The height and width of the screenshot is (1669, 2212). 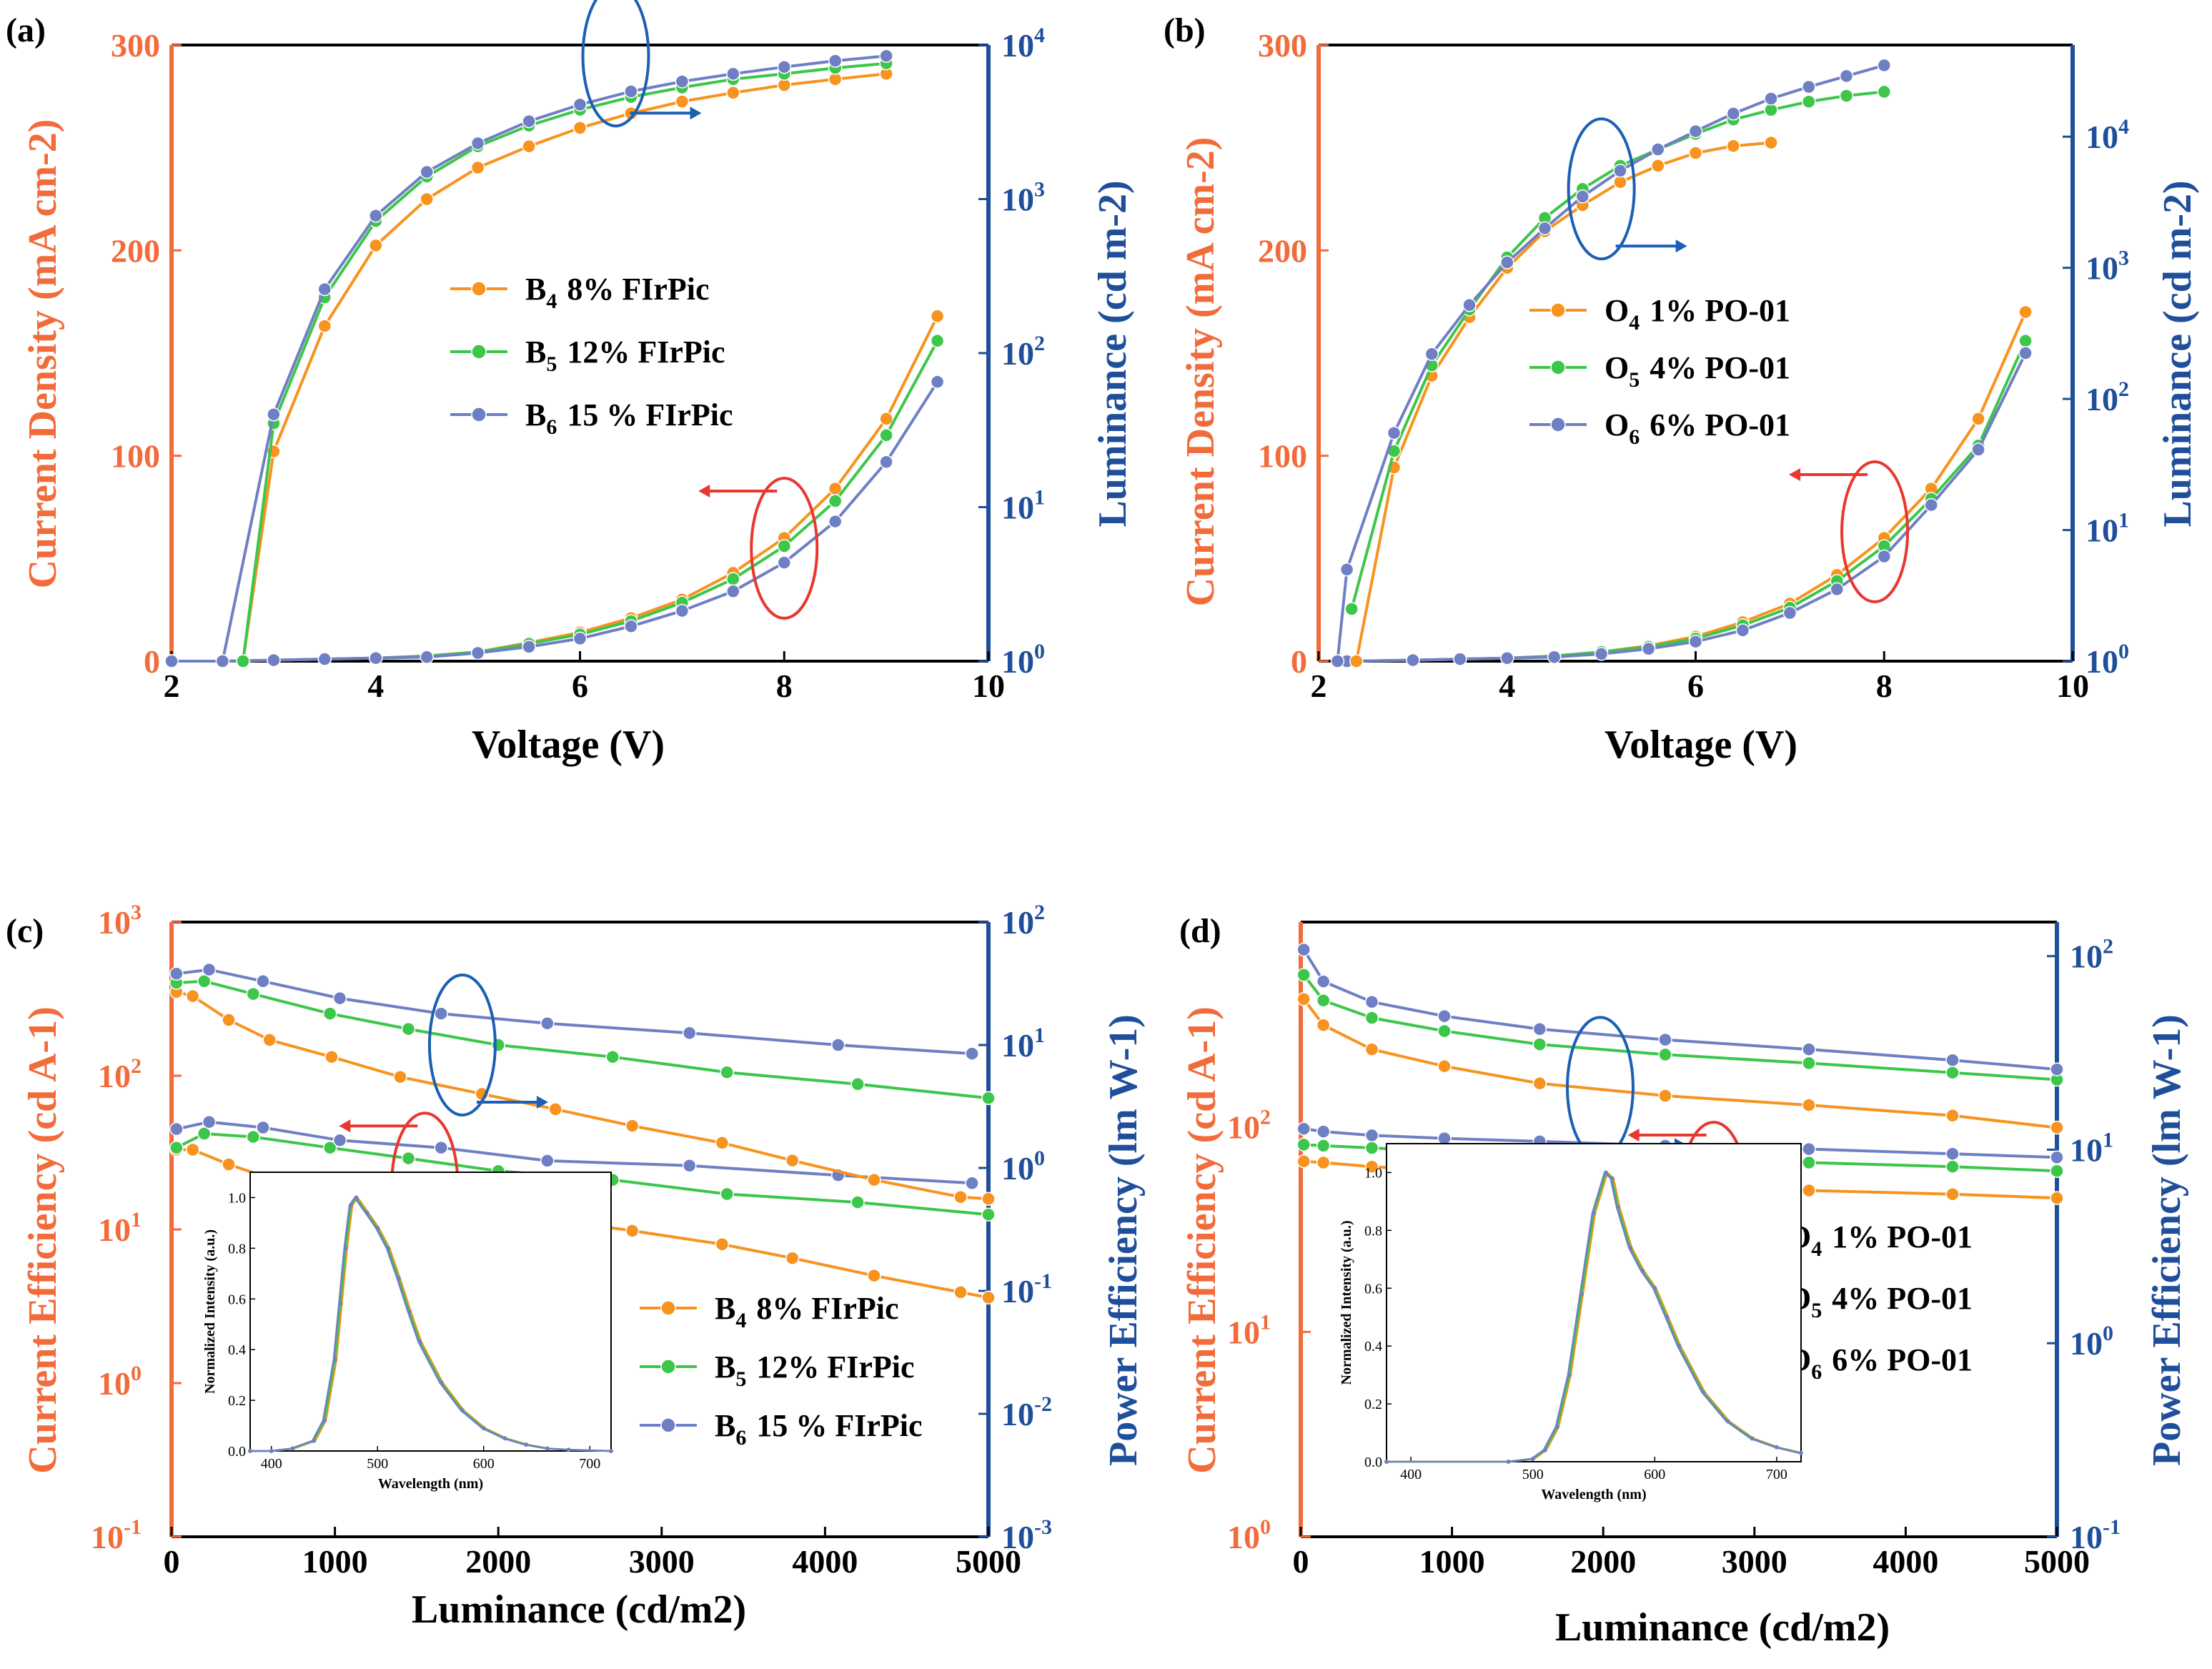 What do you see at coordinates (1023, 198) in the screenshot?
I see `y-right-tick-label: 10³` at bounding box center [1023, 198].